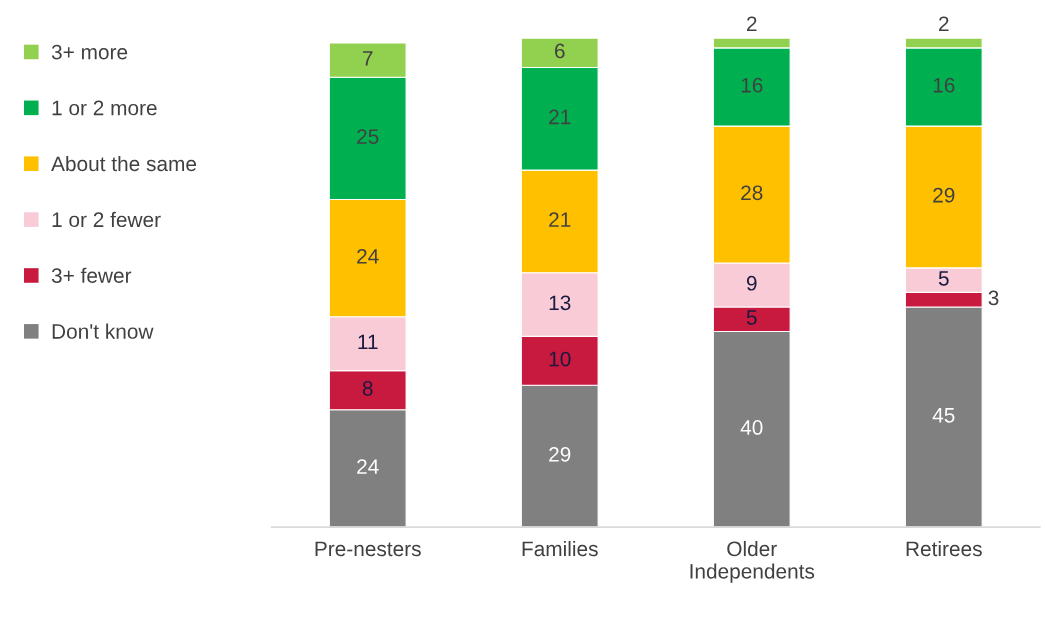 Image resolution: width=1045 pixels, height=635 pixels. Describe the element at coordinates (752, 193) in the screenshot. I see `data-label: 28` at that location.